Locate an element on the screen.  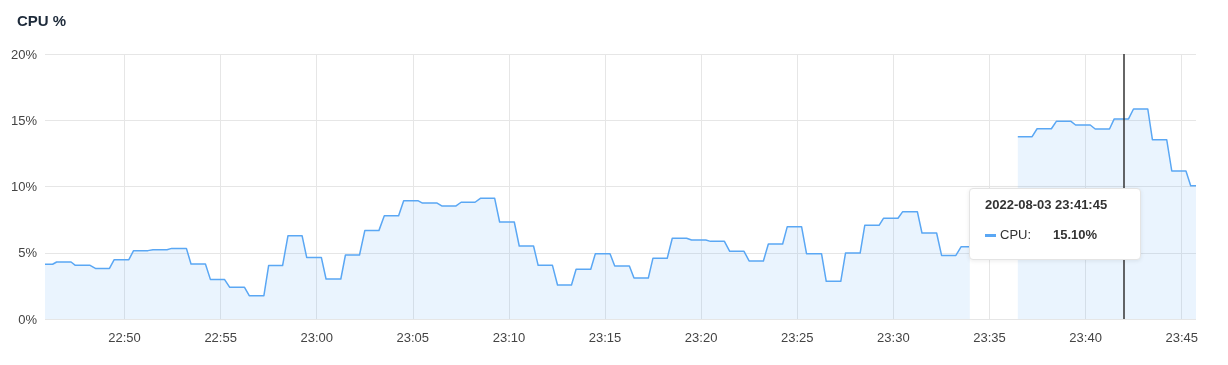
x-tick-label: 22:55 is located at coordinates (220, 337).